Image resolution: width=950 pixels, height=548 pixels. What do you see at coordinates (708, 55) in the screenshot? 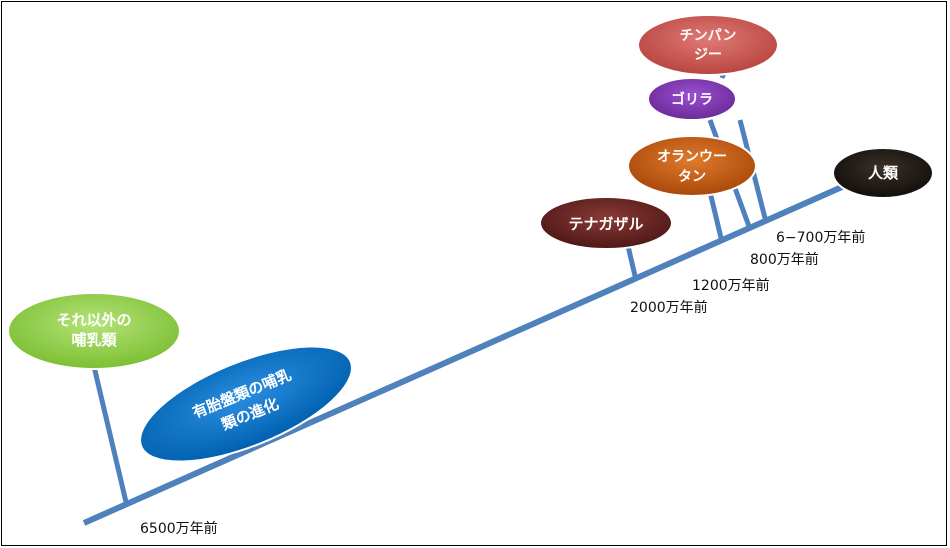
I see `node-chimpanzee-label-line2: ジー` at bounding box center [708, 55].